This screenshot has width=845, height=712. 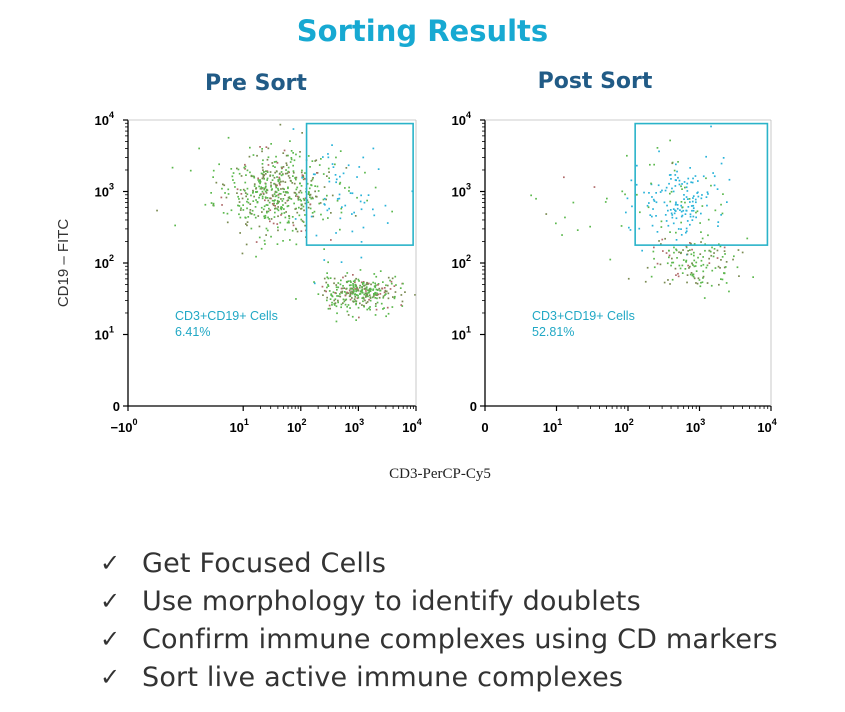 I want to click on x-tick-label: 0, so click(x=484, y=427).